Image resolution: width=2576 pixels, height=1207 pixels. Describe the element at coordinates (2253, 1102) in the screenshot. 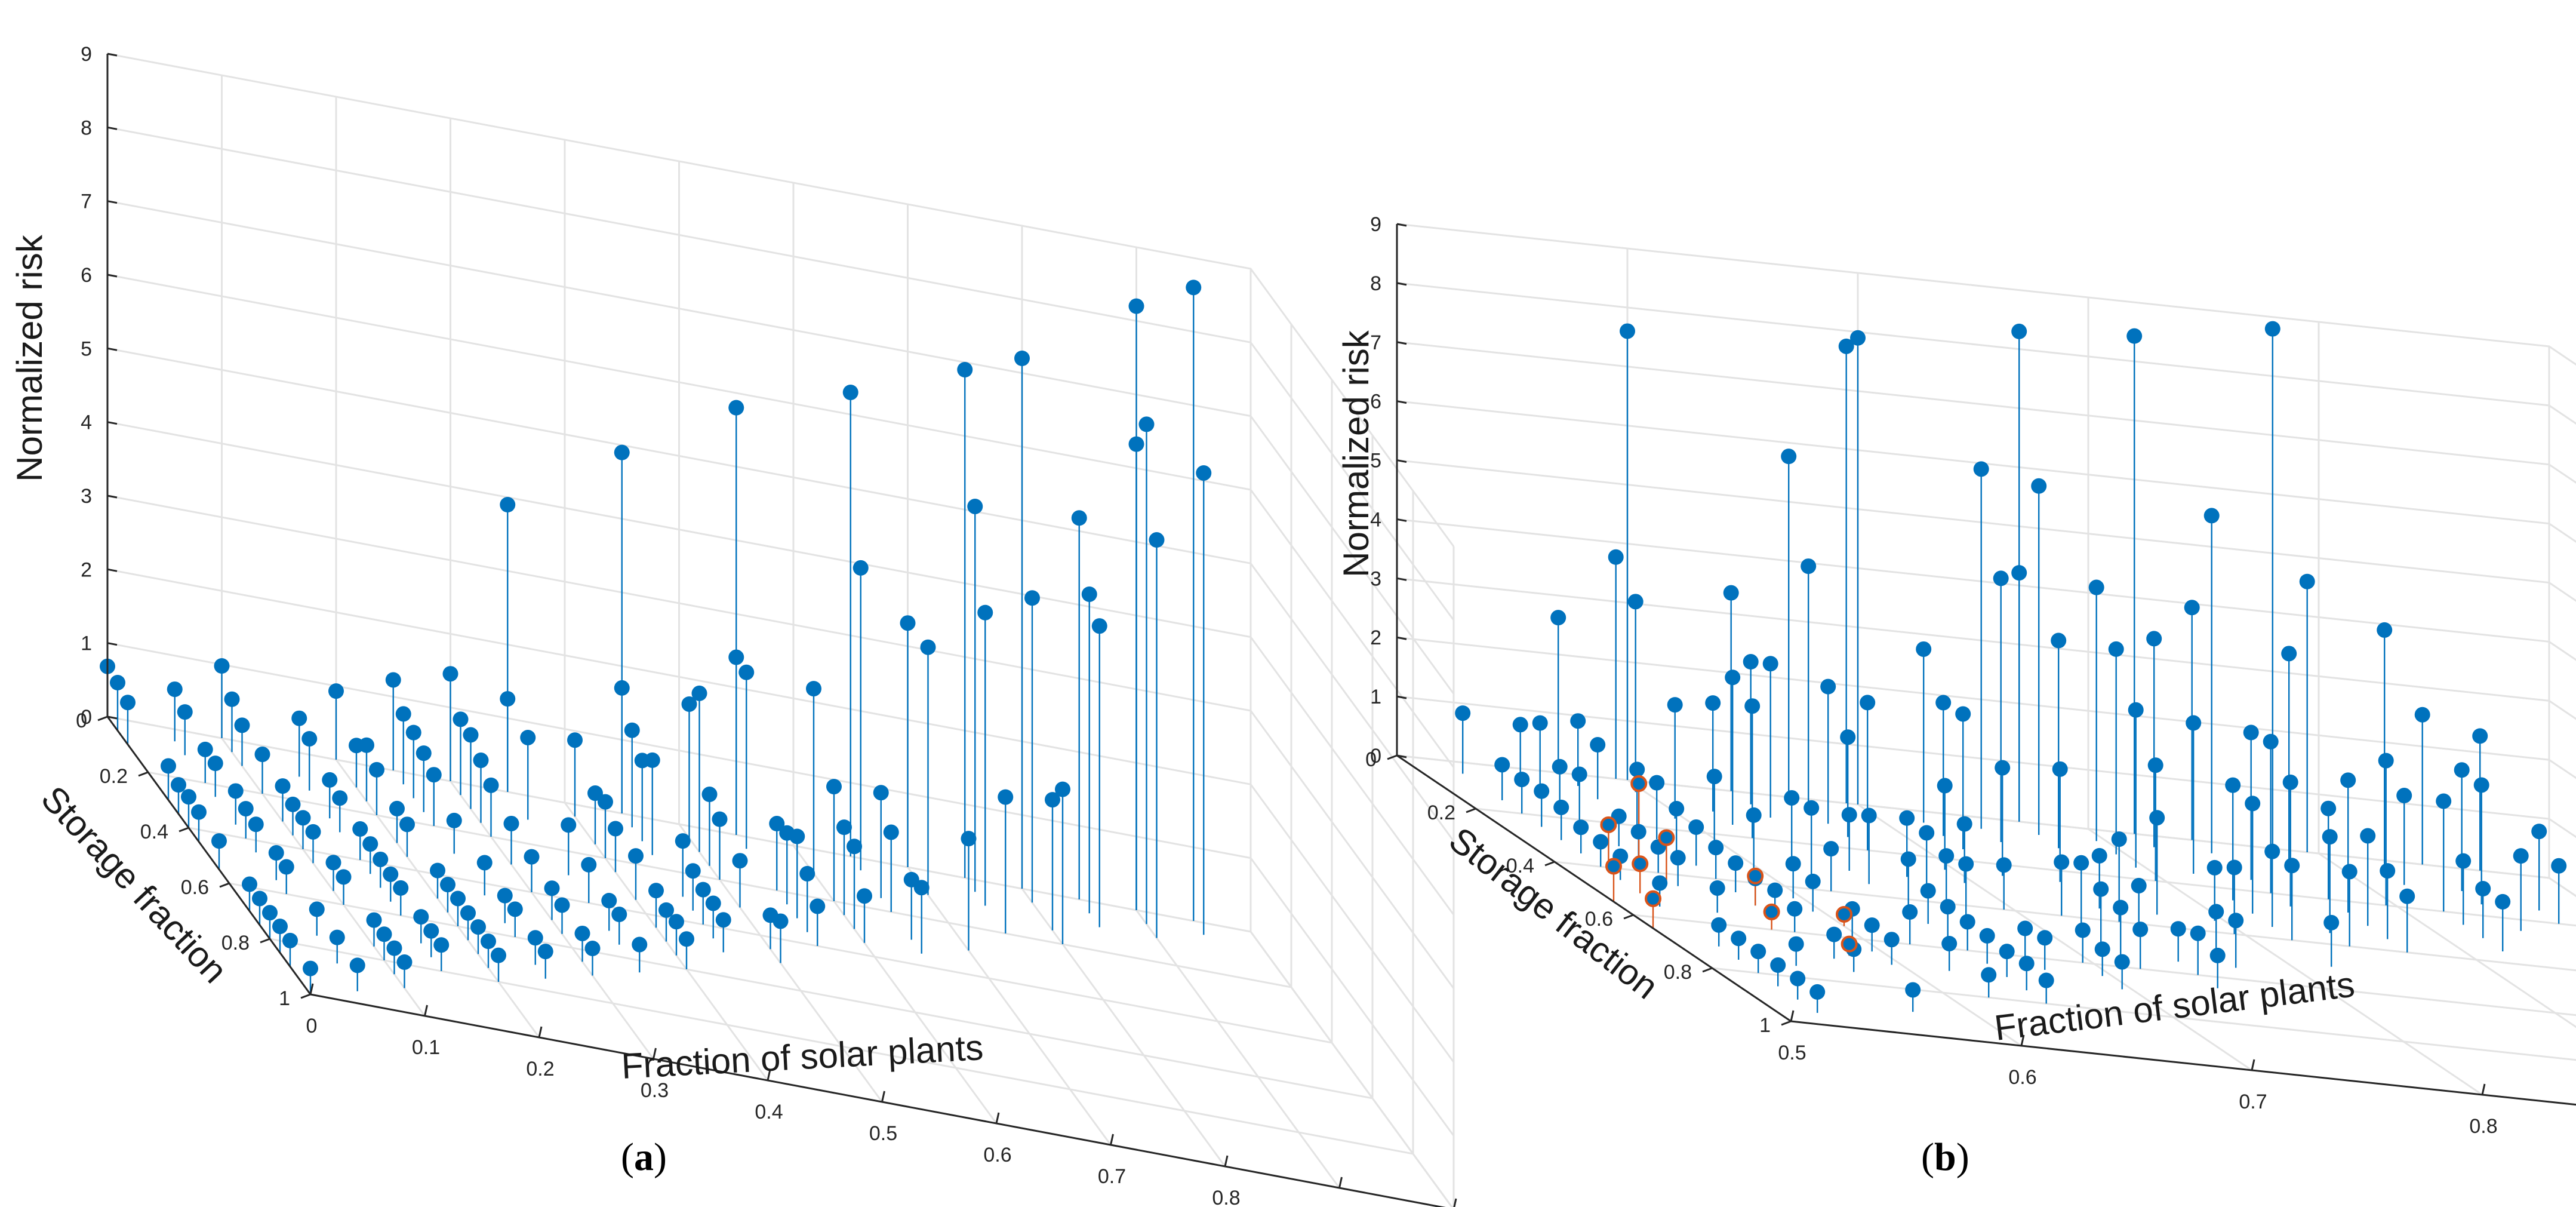

I see `x-tick-label: 0.7` at that location.